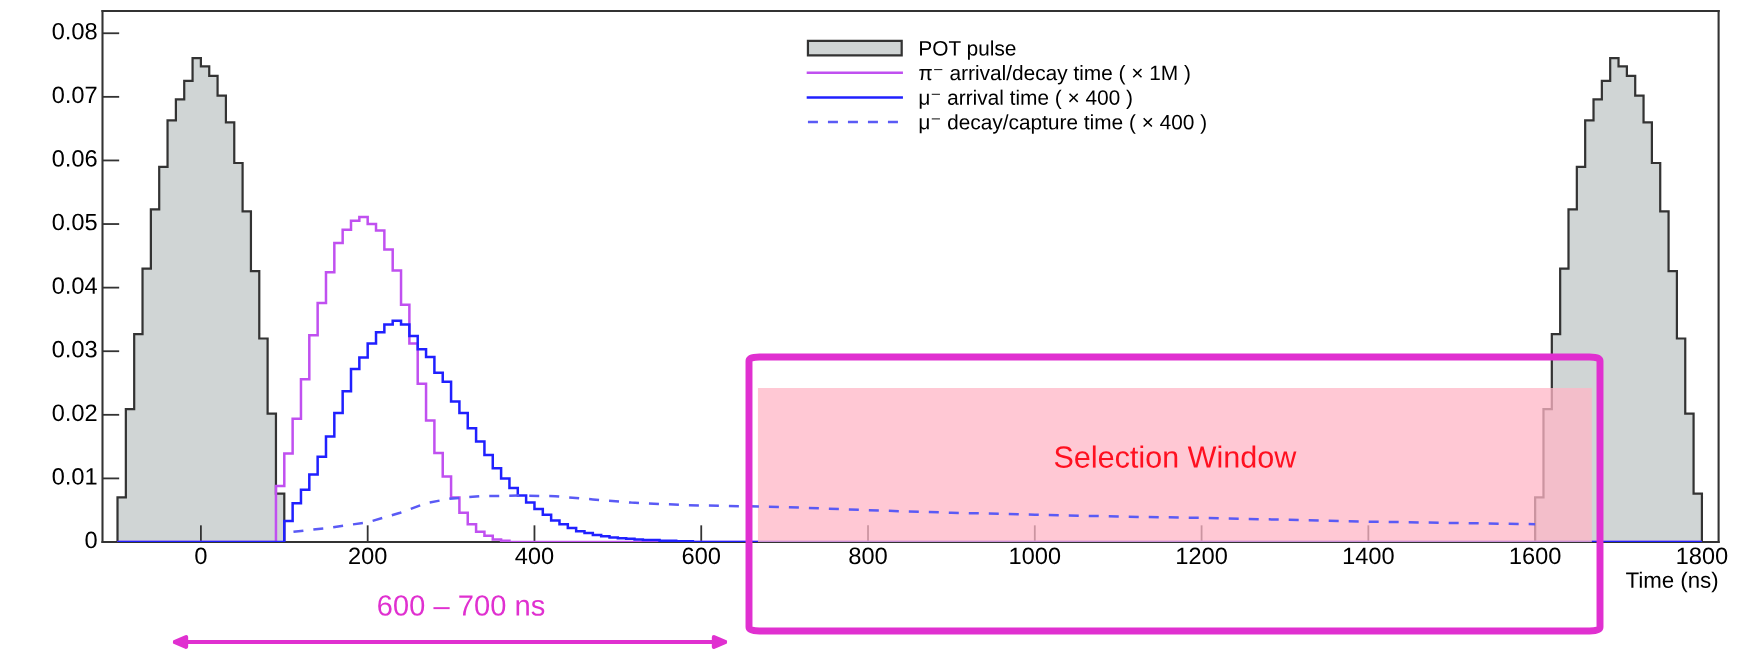 This screenshot has width=1747, height=657. What do you see at coordinates (1672, 582) in the screenshot?
I see `x-axis-title: Time (ns)` at bounding box center [1672, 582].